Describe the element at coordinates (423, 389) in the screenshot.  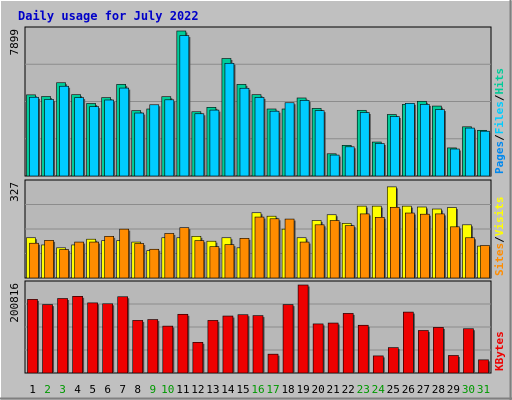
I see `x-tick-label: 27` at that location.